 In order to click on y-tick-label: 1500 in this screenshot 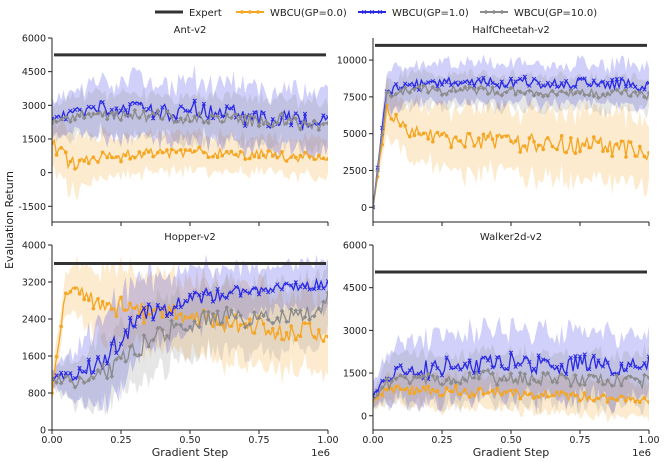, I will do `click(34, 139)`.